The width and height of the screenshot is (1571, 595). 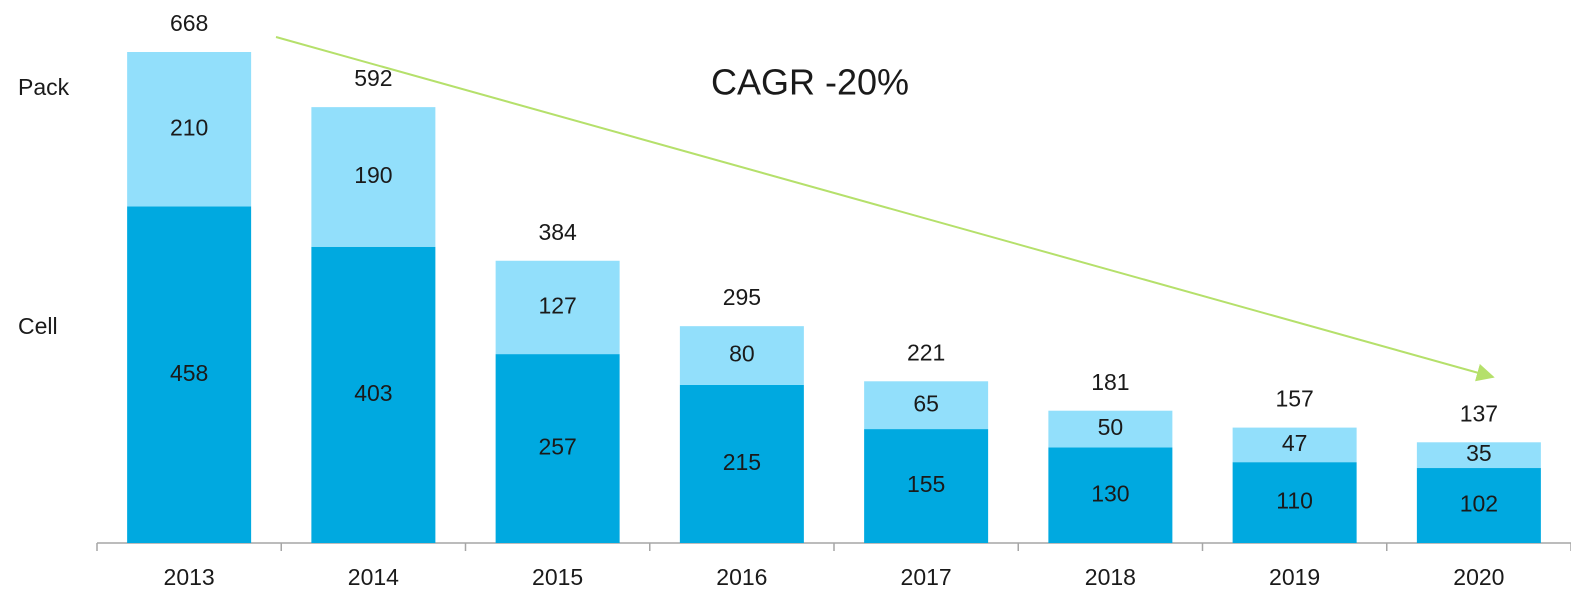 I want to click on data-label: 127, so click(x=557, y=306).